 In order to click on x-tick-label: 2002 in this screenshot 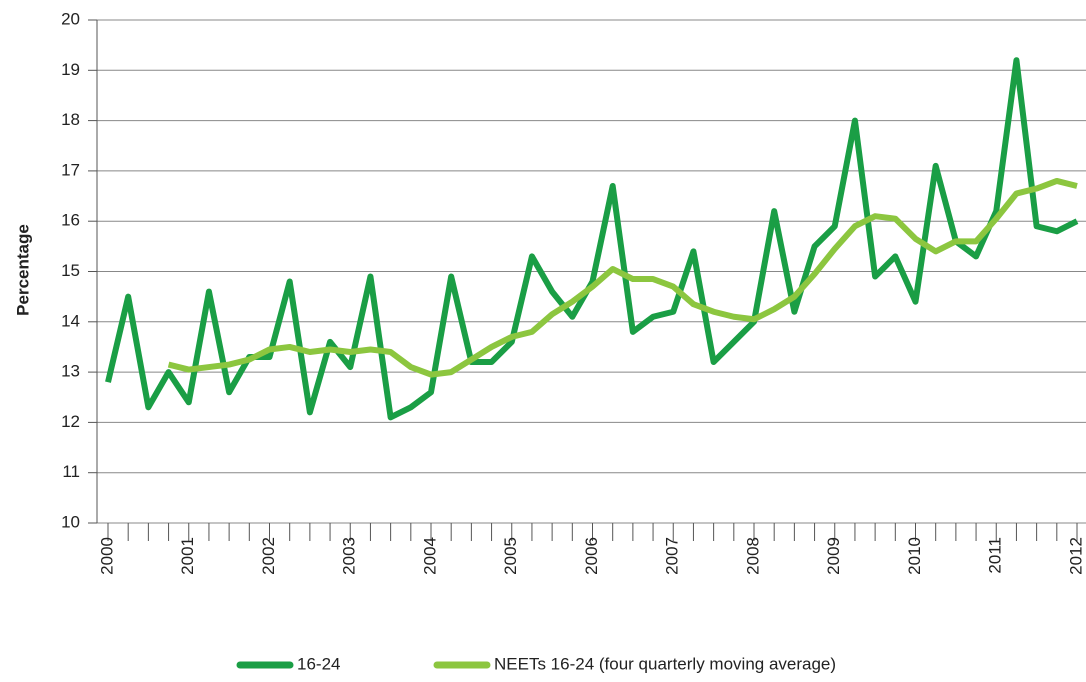, I will do `click(268, 556)`.